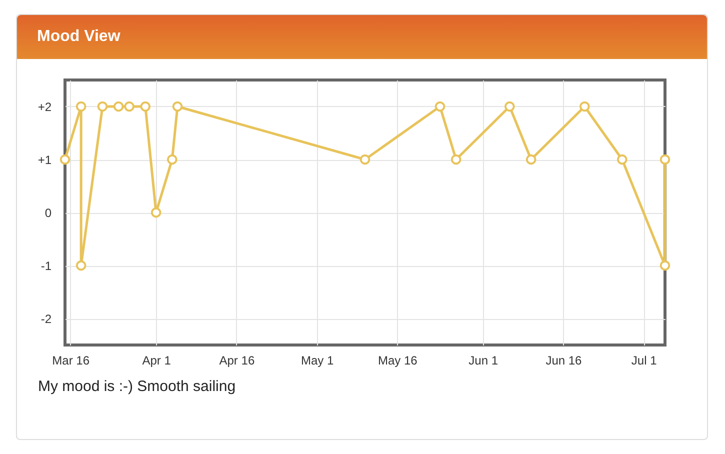  I want to click on x-tick-label: May 16, so click(398, 361).